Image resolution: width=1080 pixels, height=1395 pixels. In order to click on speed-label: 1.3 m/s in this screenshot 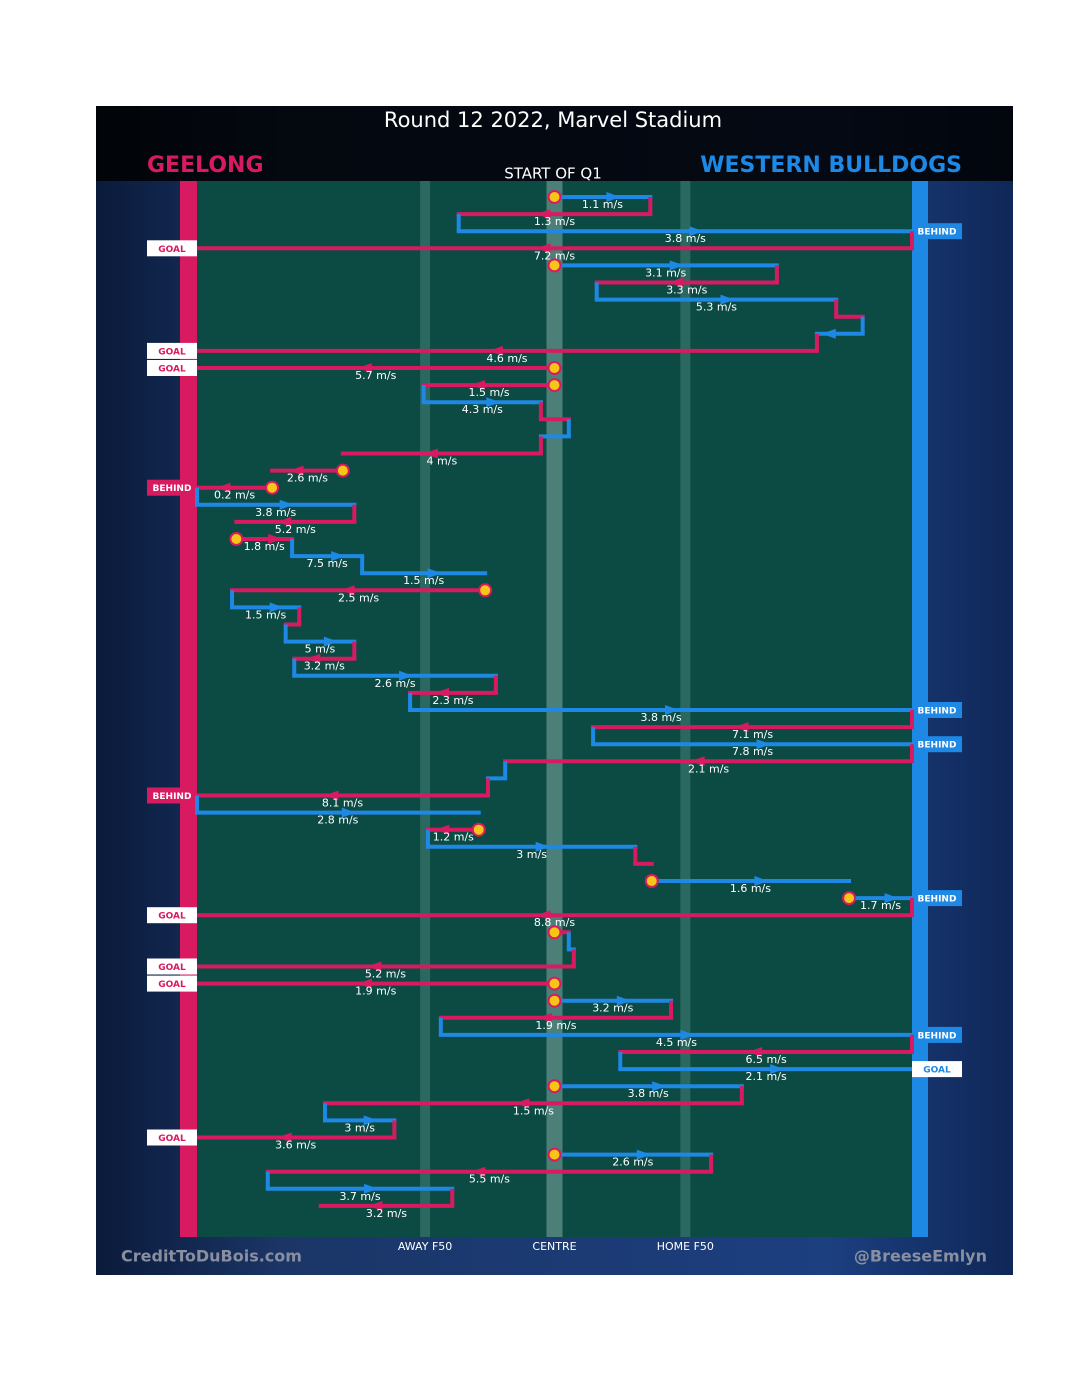, I will do `click(554, 221)`.